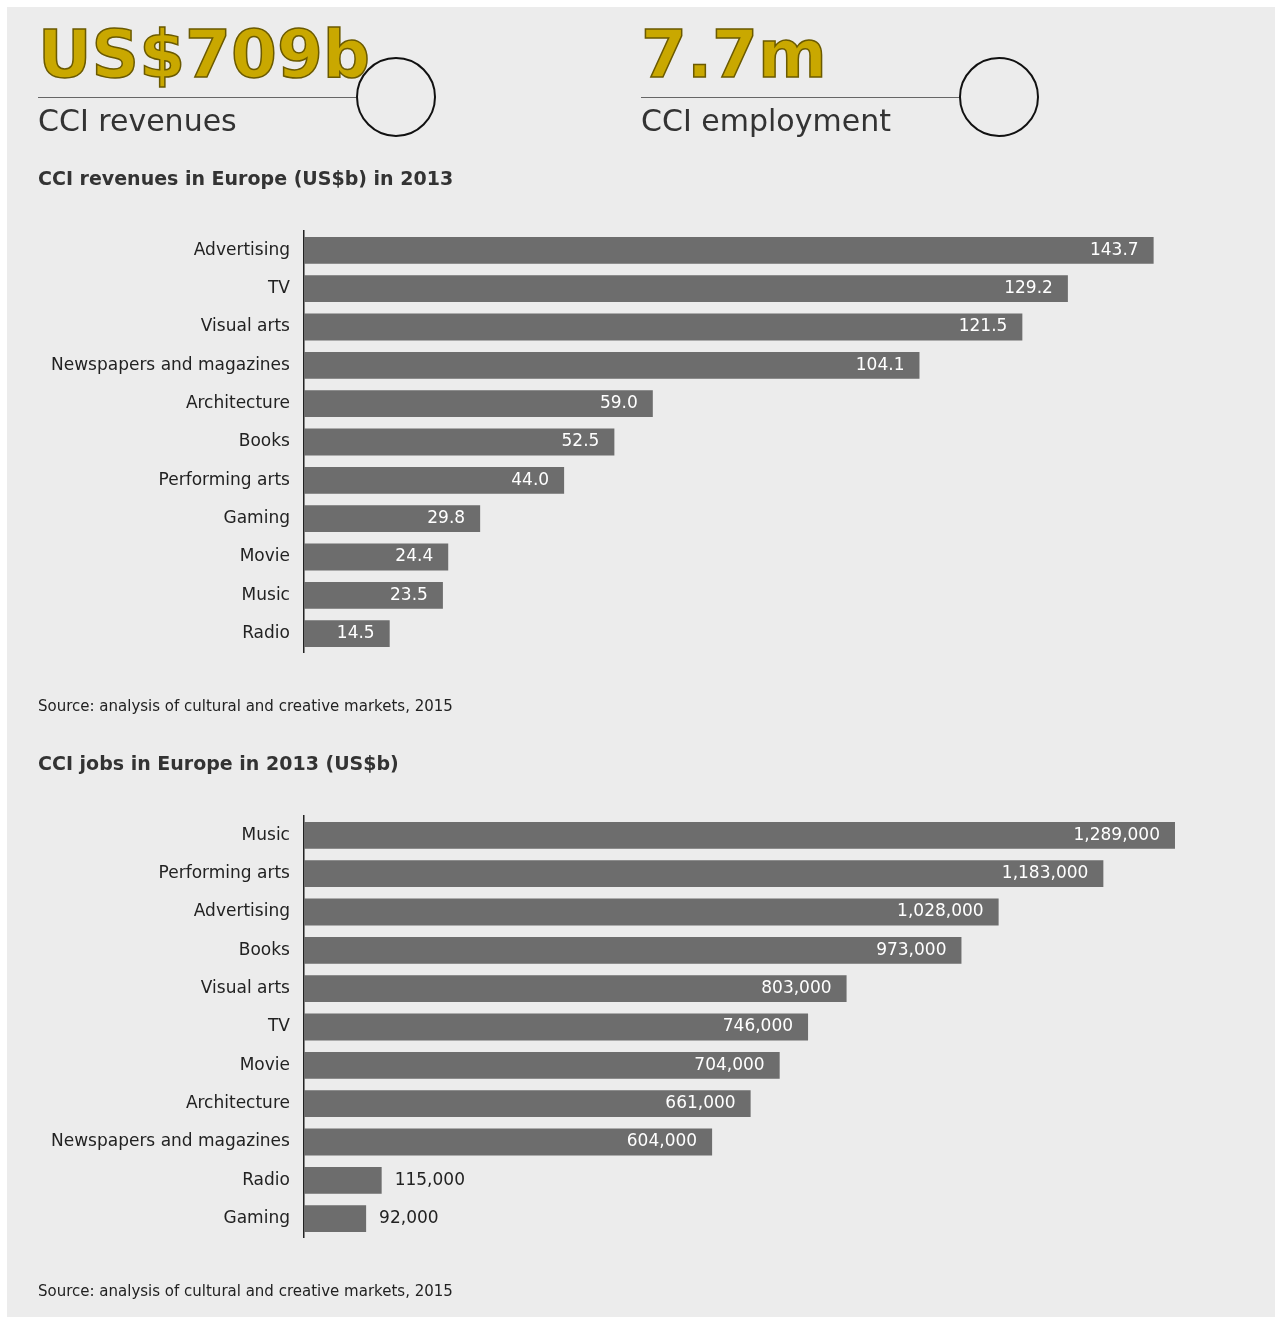  What do you see at coordinates (446, 517) in the screenshot?
I see `data-label: 29.8` at bounding box center [446, 517].